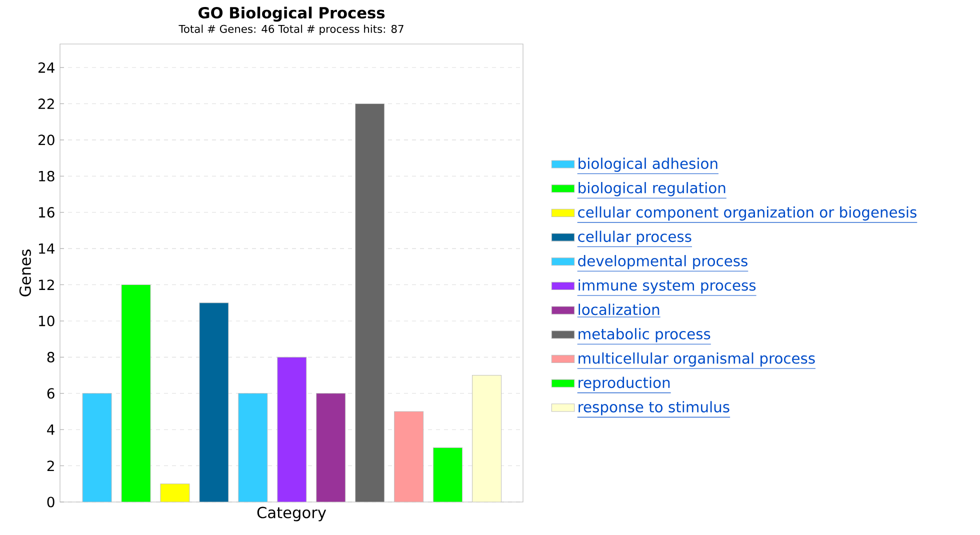 The image size is (980, 535). Describe the element at coordinates (291, 30) in the screenshot. I see `chart-subtitle: Total # Genes: 46 Total # process hits: 87` at that location.